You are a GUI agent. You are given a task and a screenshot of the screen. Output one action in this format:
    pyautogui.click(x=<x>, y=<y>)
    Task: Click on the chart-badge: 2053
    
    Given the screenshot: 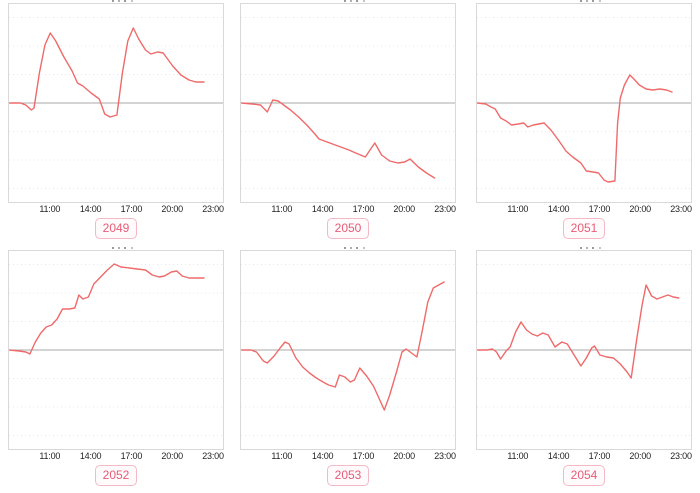 What is the action you would take?
    pyautogui.click(x=348, y=475)
    